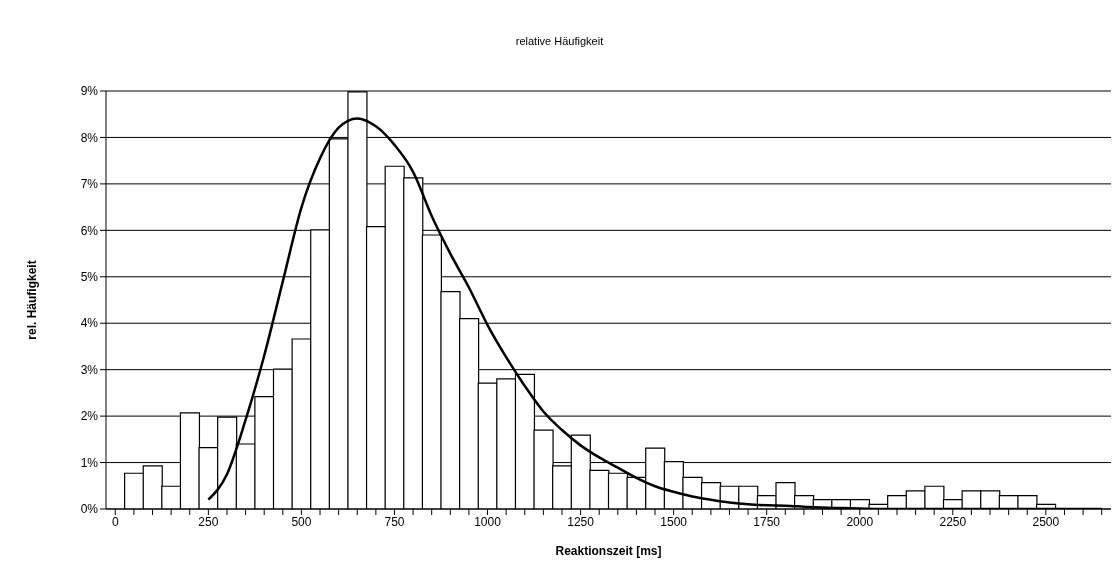 This screenshot has height=581, width=1119. I want to click on x-tick-label: 0, so click(115, 521).